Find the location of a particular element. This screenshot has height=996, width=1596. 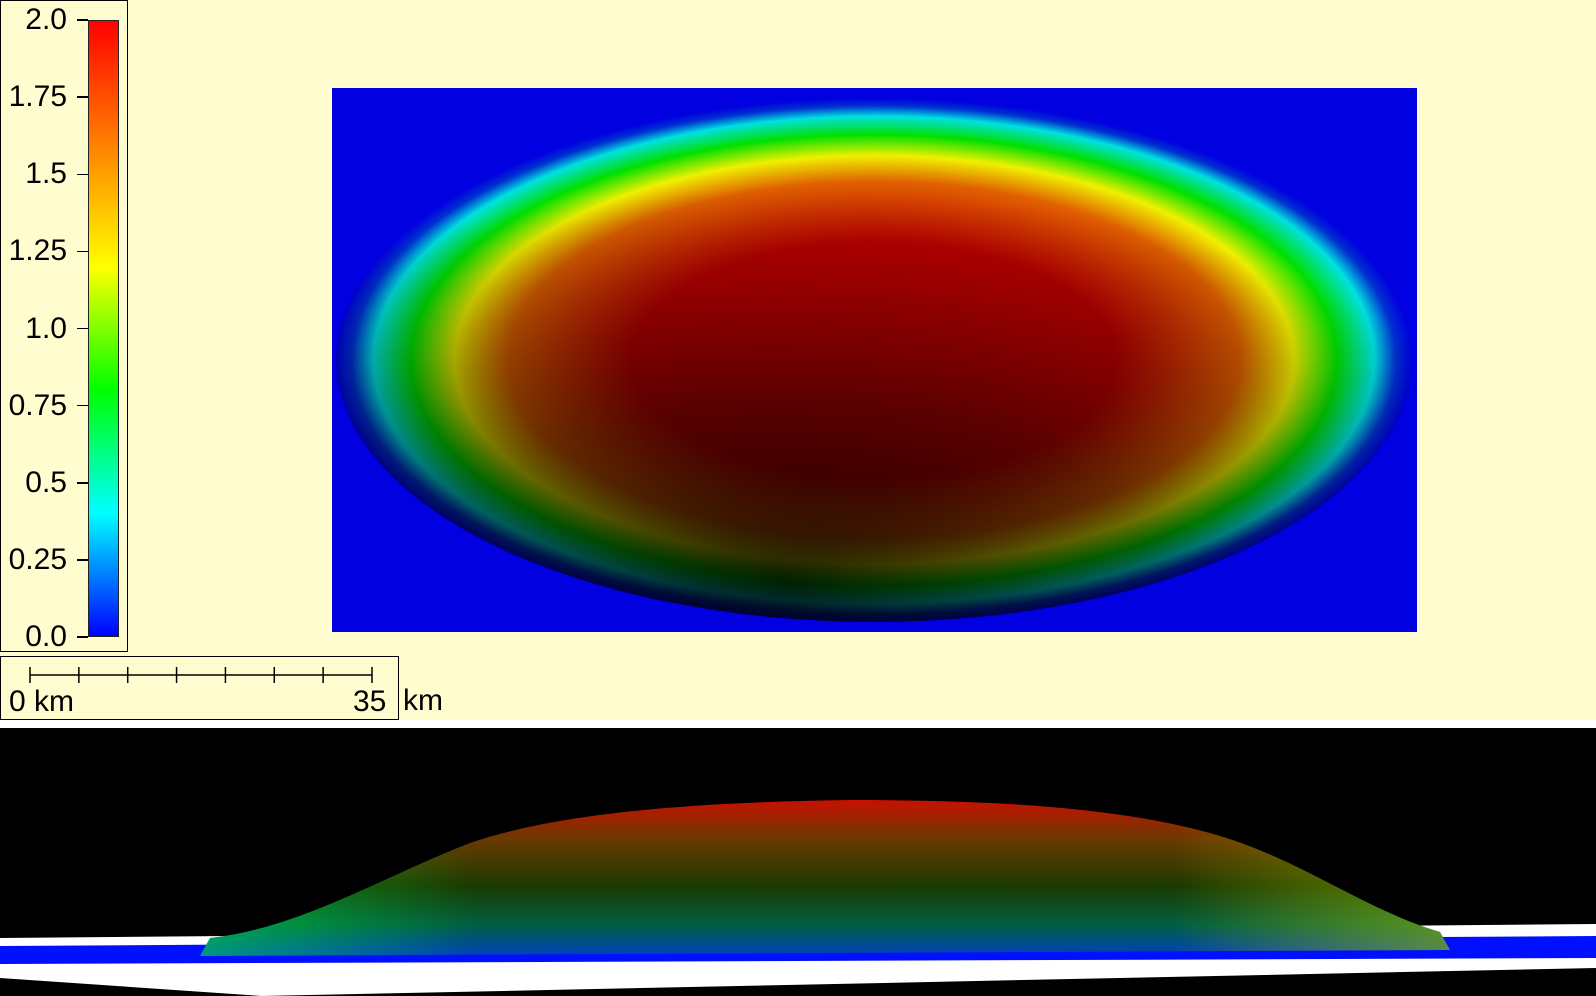

colorbar-tick-label: 1.5 is located at coordinates (46, 174).